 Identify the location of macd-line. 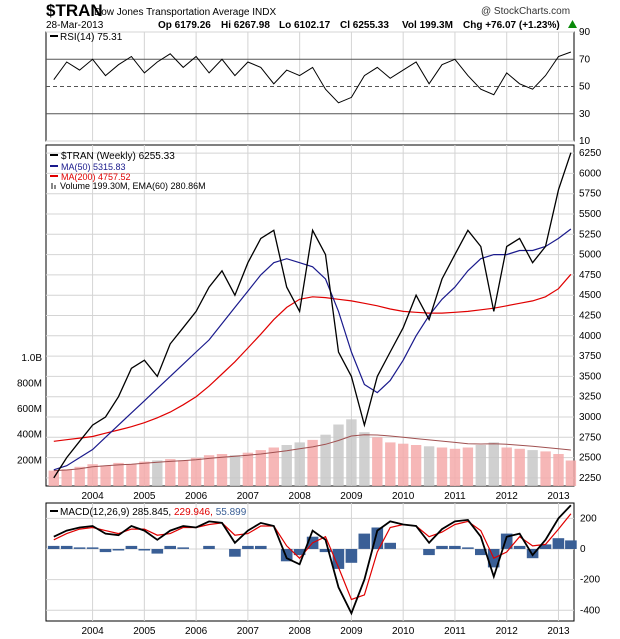
(312, 560).